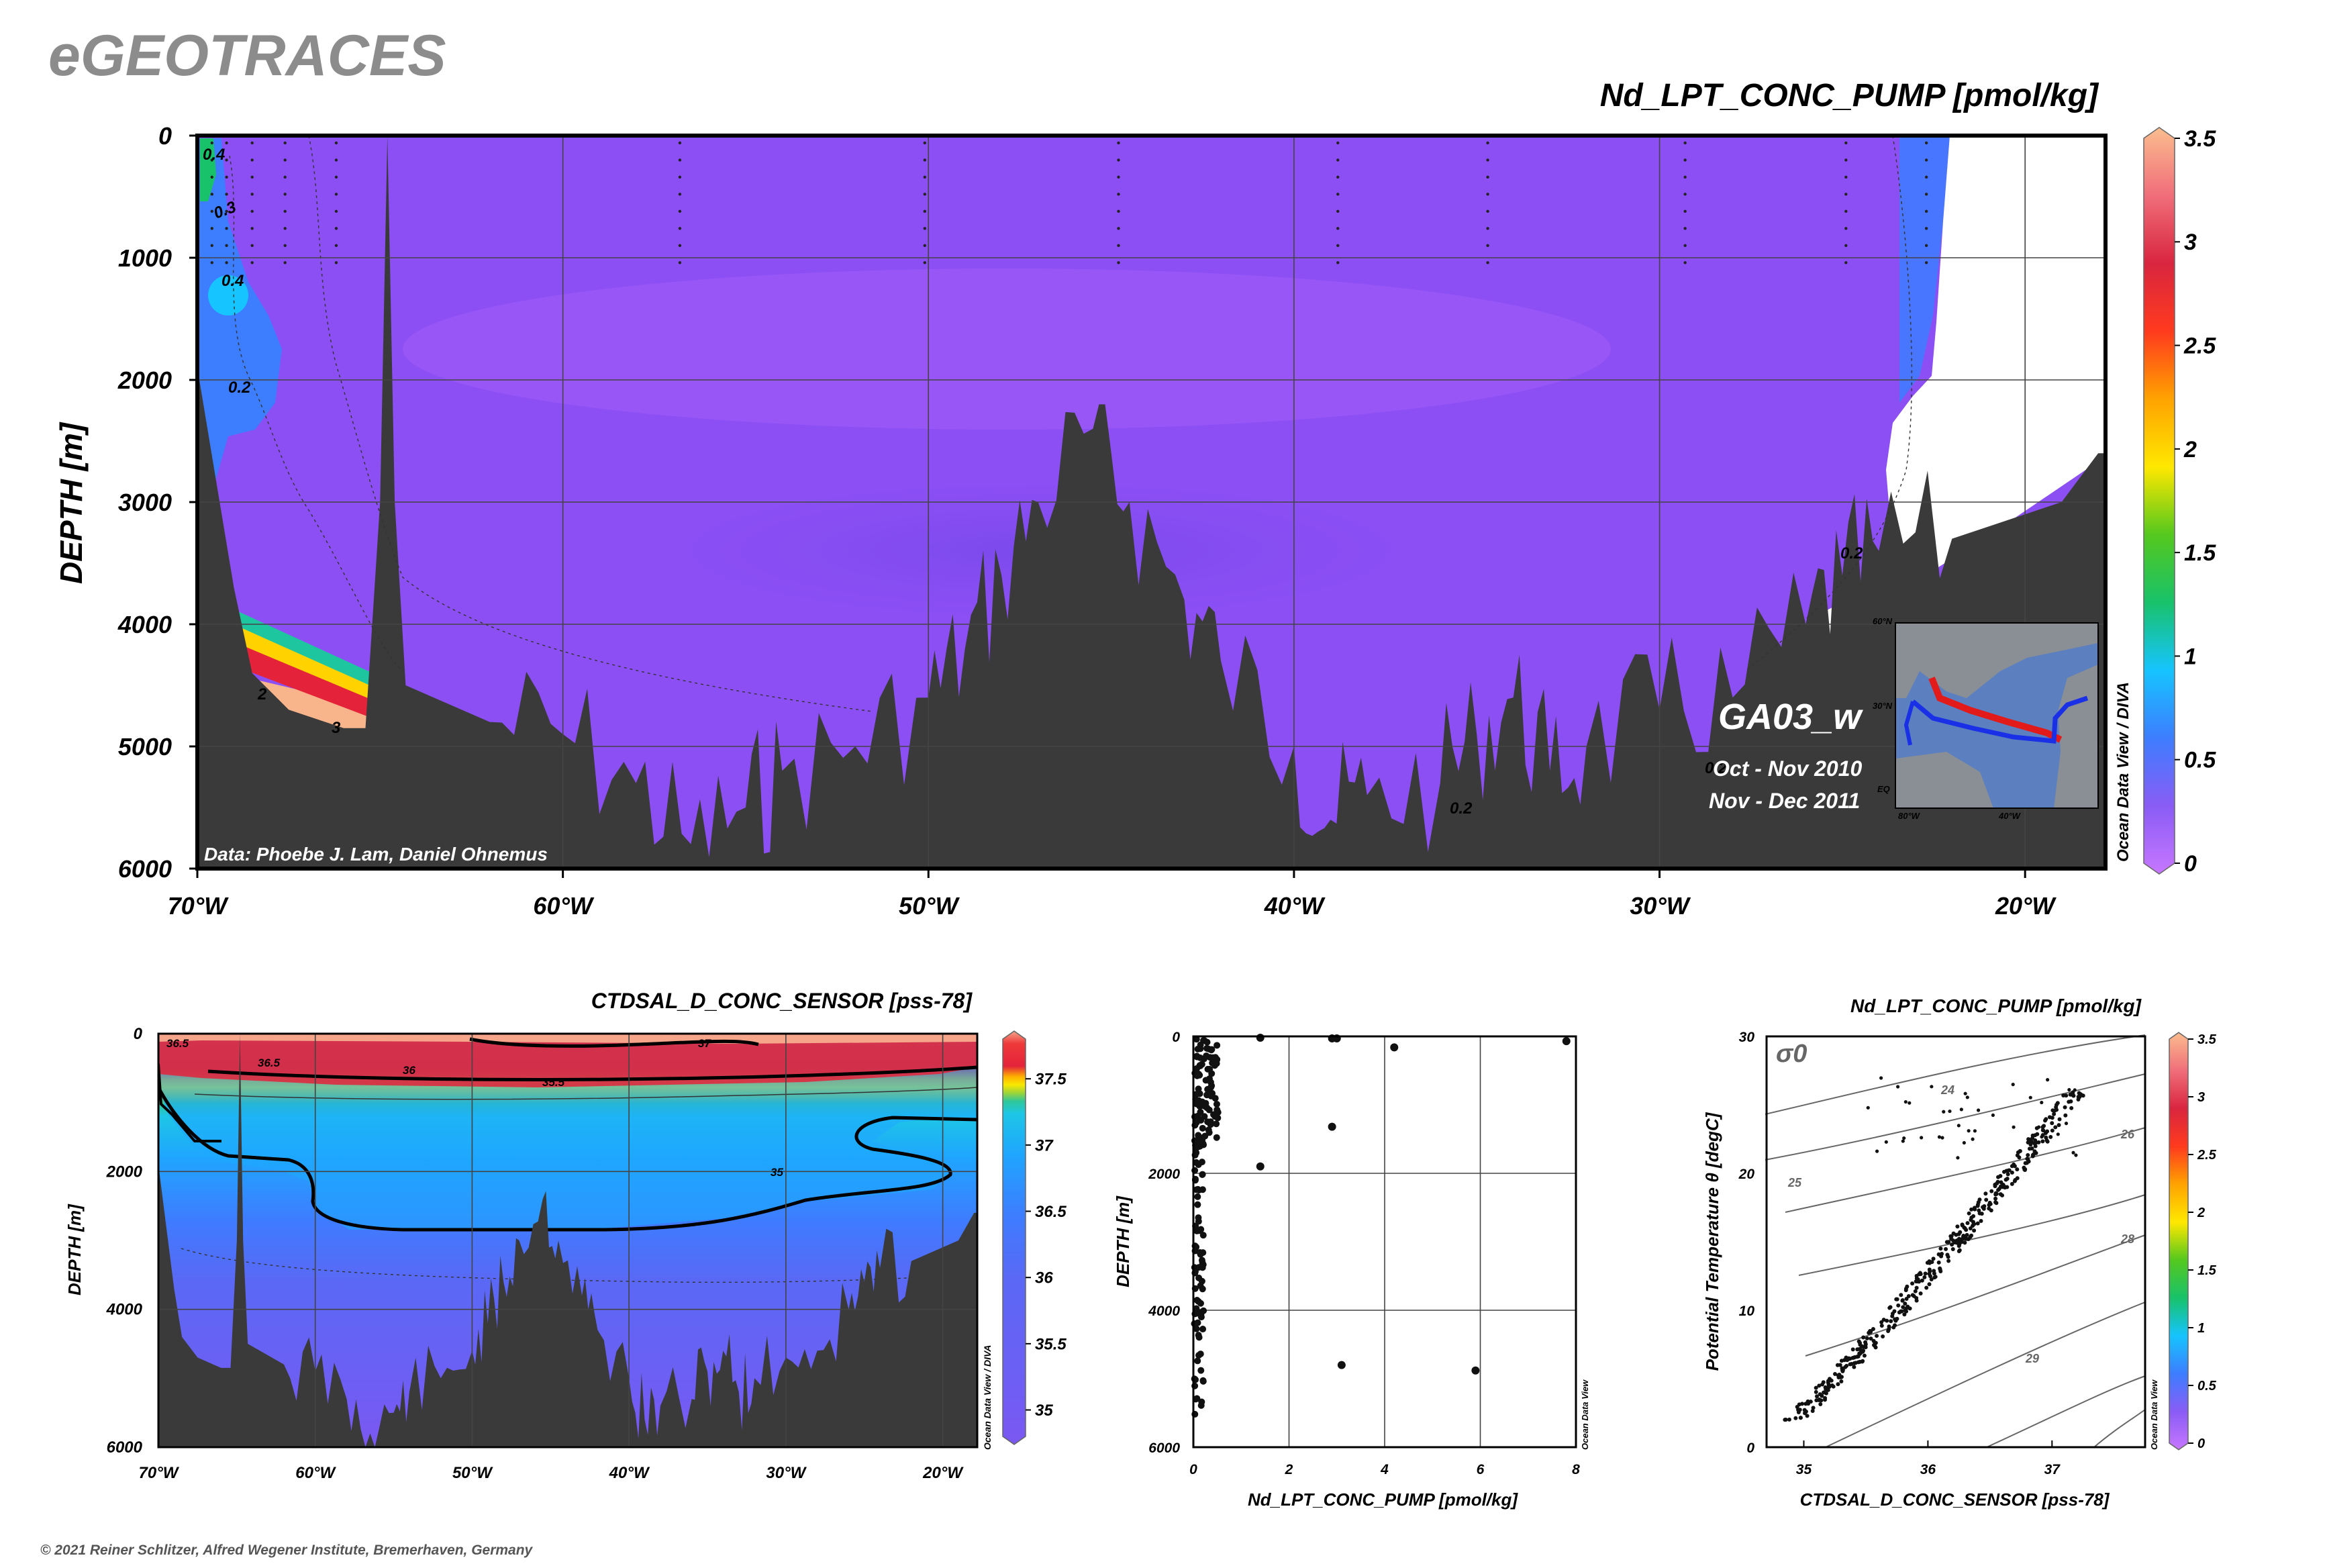  I want to click on salinity-contour-label-6: 35, so click(777, 1173).